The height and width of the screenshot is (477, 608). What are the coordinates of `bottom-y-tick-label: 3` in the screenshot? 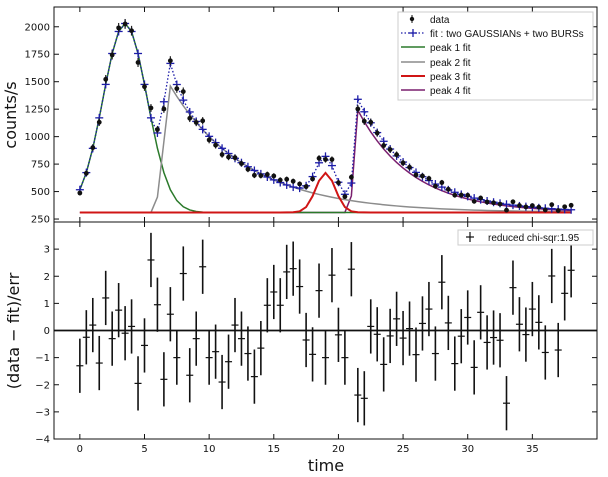 It's located at (47, 250).